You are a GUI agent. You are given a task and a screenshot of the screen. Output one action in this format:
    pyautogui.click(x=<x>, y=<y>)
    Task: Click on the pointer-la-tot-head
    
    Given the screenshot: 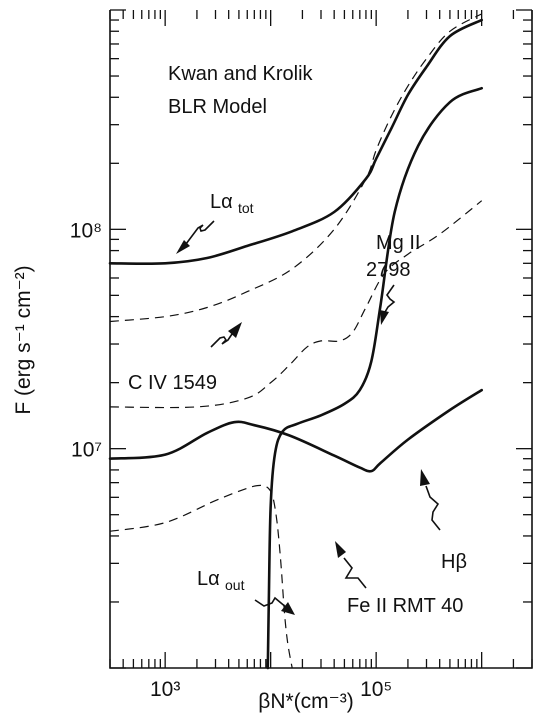 What is the action you would take?
    pyautogui.click(x=183, y=247)
    